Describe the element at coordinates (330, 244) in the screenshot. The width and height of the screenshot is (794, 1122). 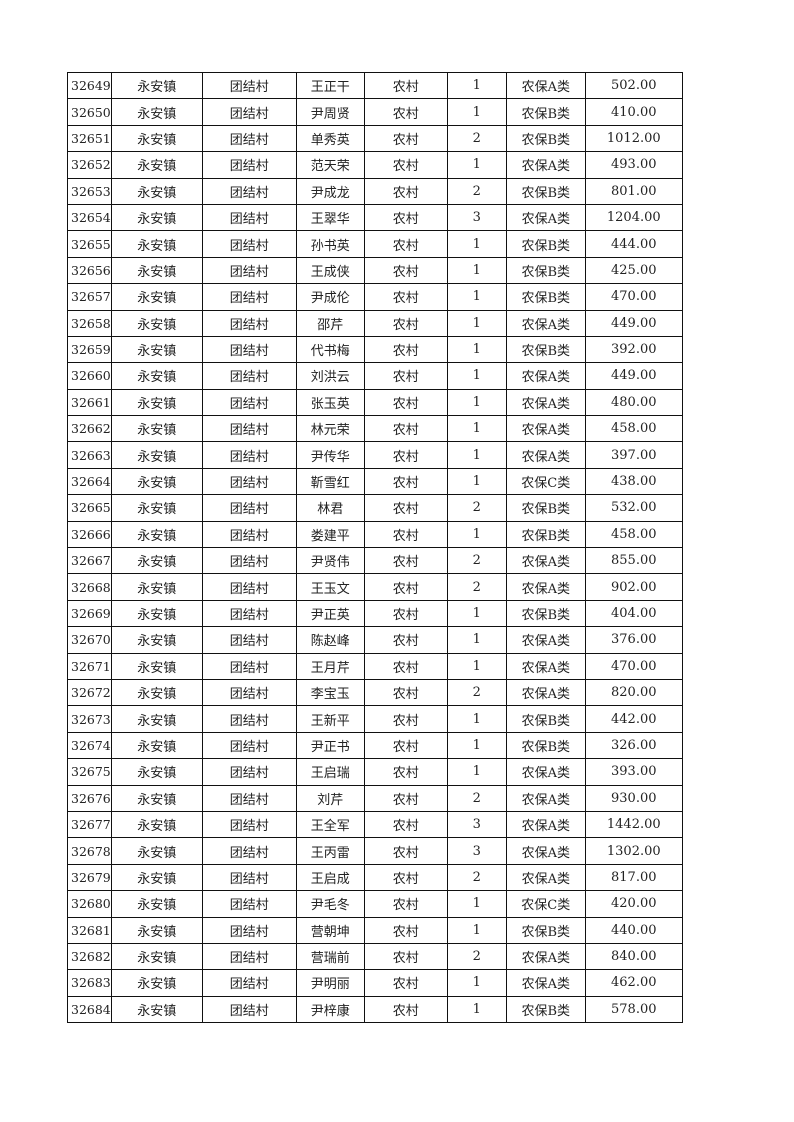
I see `name-cell: 孙书英` at that location.